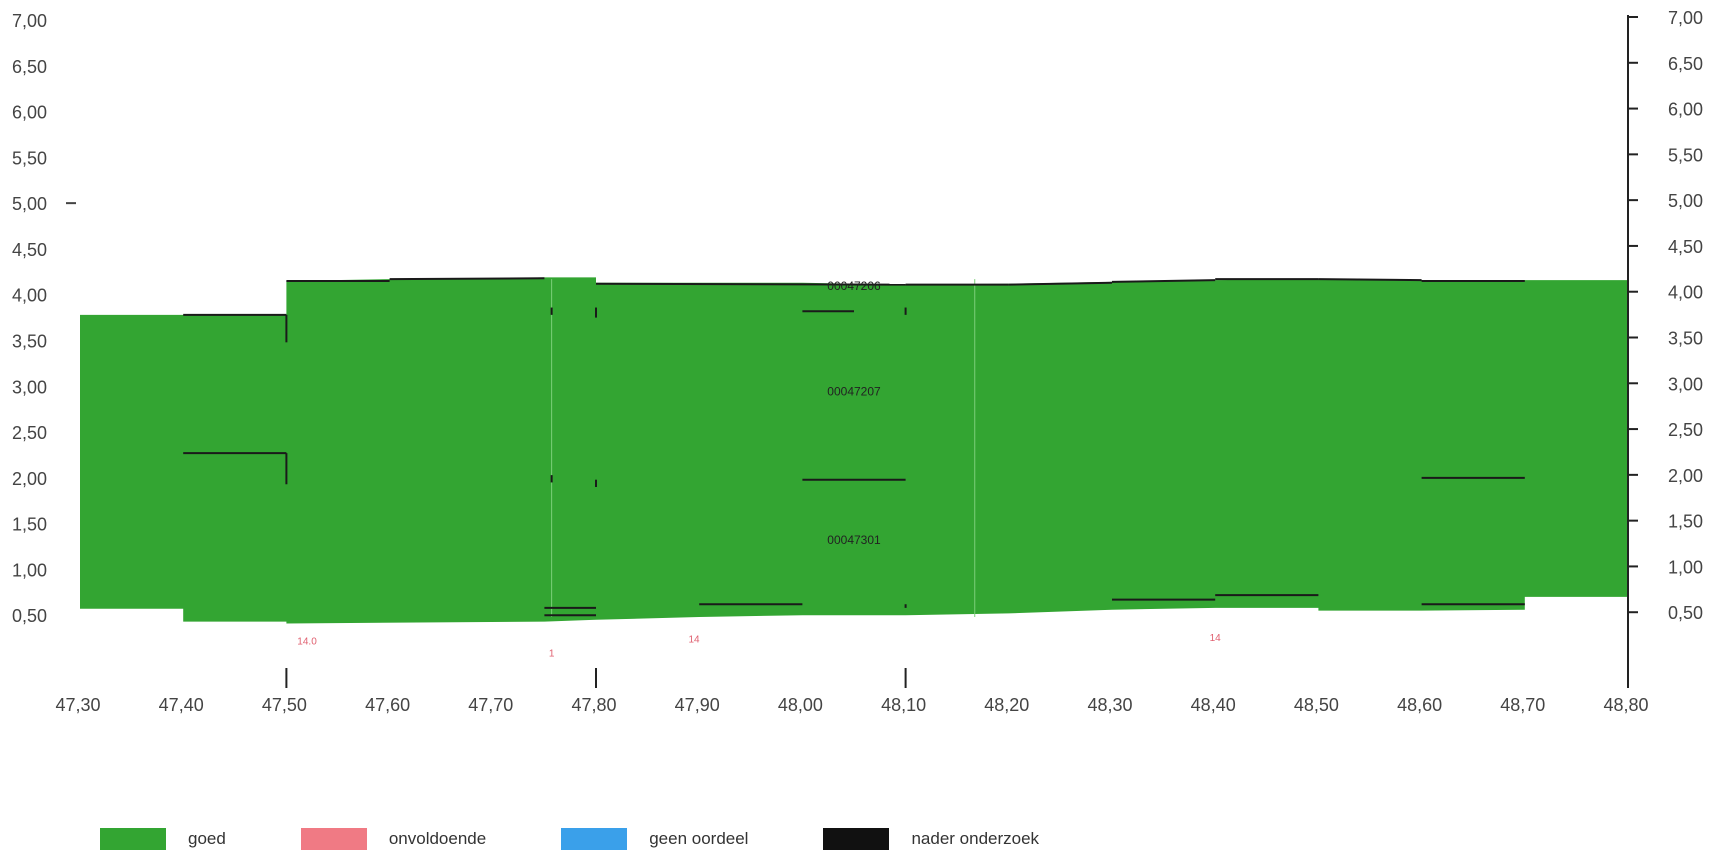  Describe the element at coordinates (975, 838) in the screenshot. I see `legend-label: nader onderzoek` at that location.